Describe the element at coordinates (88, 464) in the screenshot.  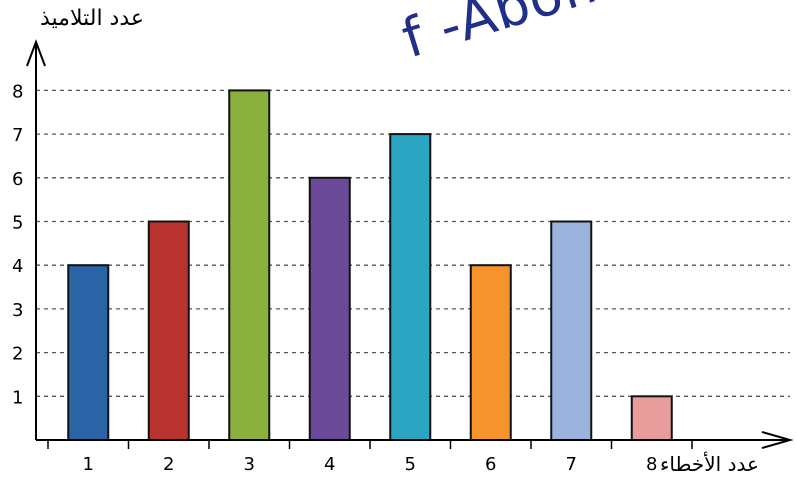
I see `x-tick-label-1: 1` at that location.